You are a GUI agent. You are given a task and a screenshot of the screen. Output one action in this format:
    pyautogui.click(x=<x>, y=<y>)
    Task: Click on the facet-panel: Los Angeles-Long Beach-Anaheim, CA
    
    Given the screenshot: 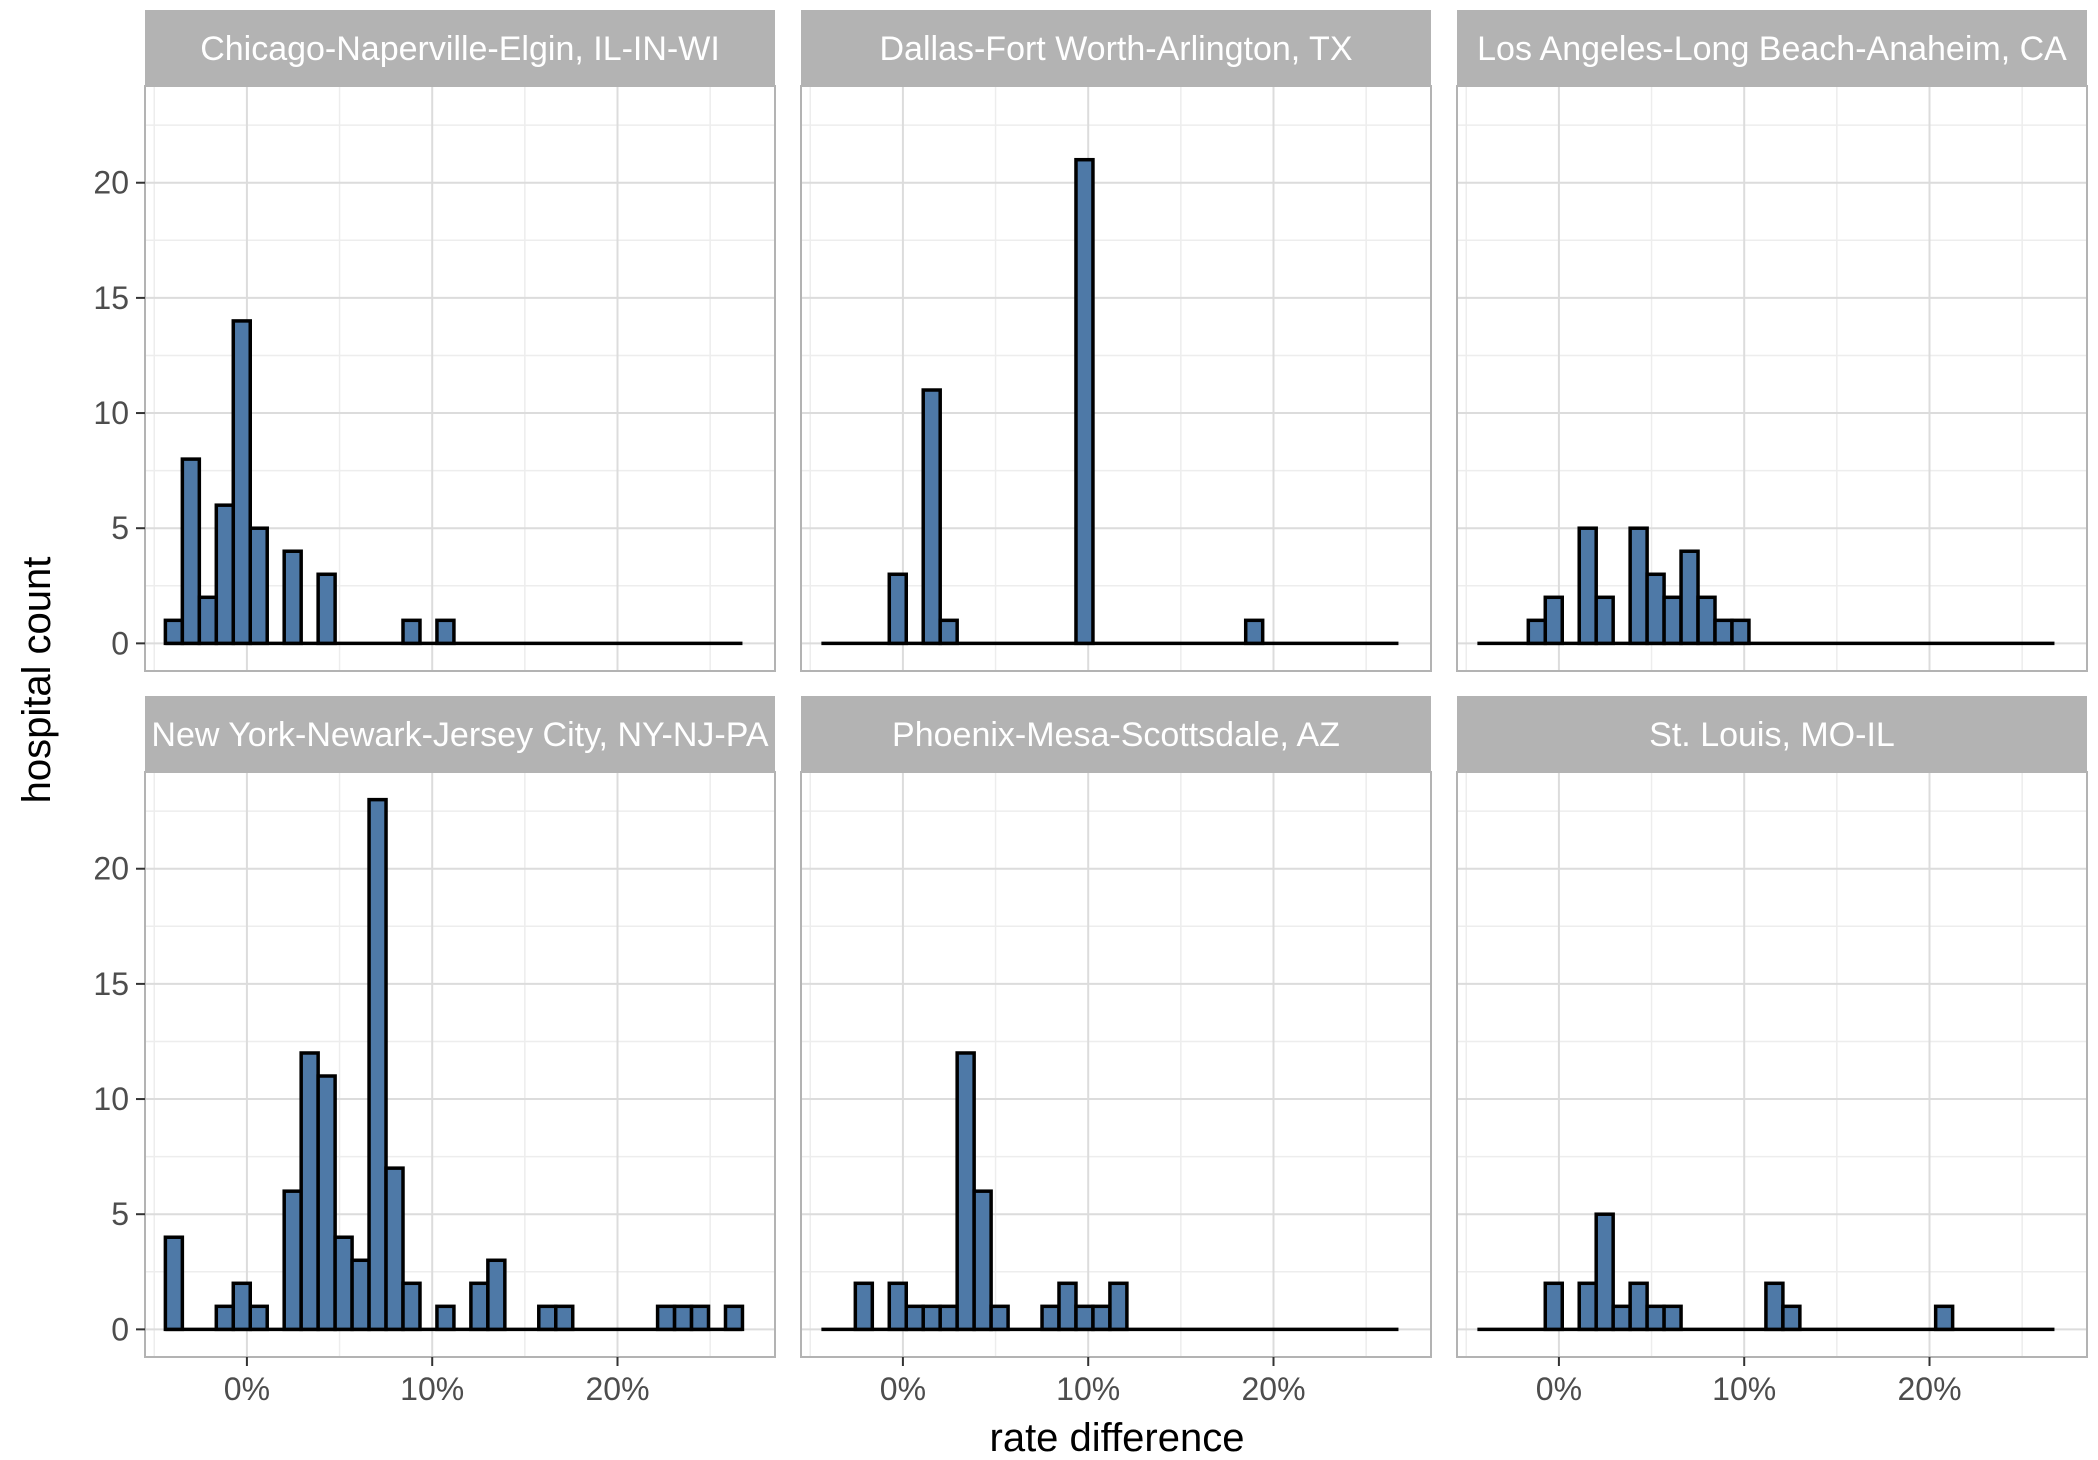 What is the action you would take?
    pyautogui.click(x=1772, y=341)
    